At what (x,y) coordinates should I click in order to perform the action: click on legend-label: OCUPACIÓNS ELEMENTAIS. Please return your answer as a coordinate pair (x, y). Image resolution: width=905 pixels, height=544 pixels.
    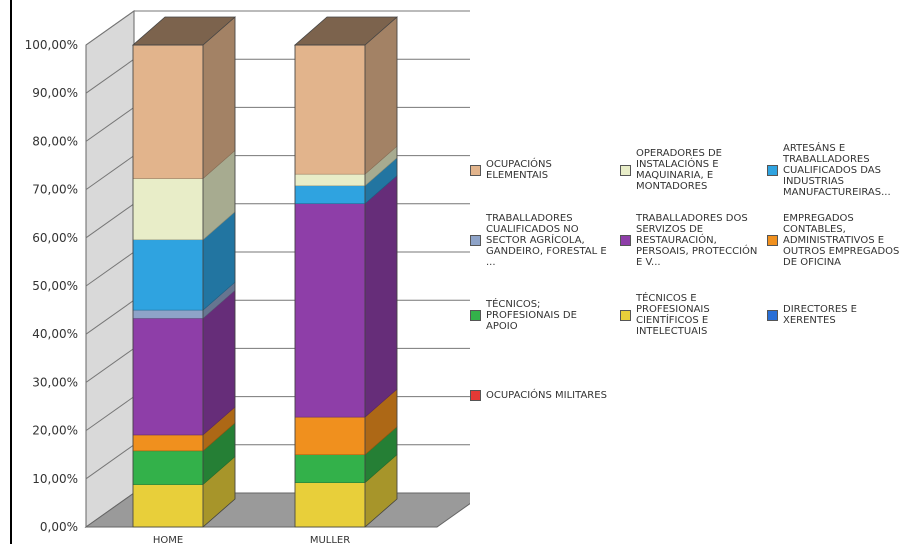
    Looking at the image, I should click on (519, 170).